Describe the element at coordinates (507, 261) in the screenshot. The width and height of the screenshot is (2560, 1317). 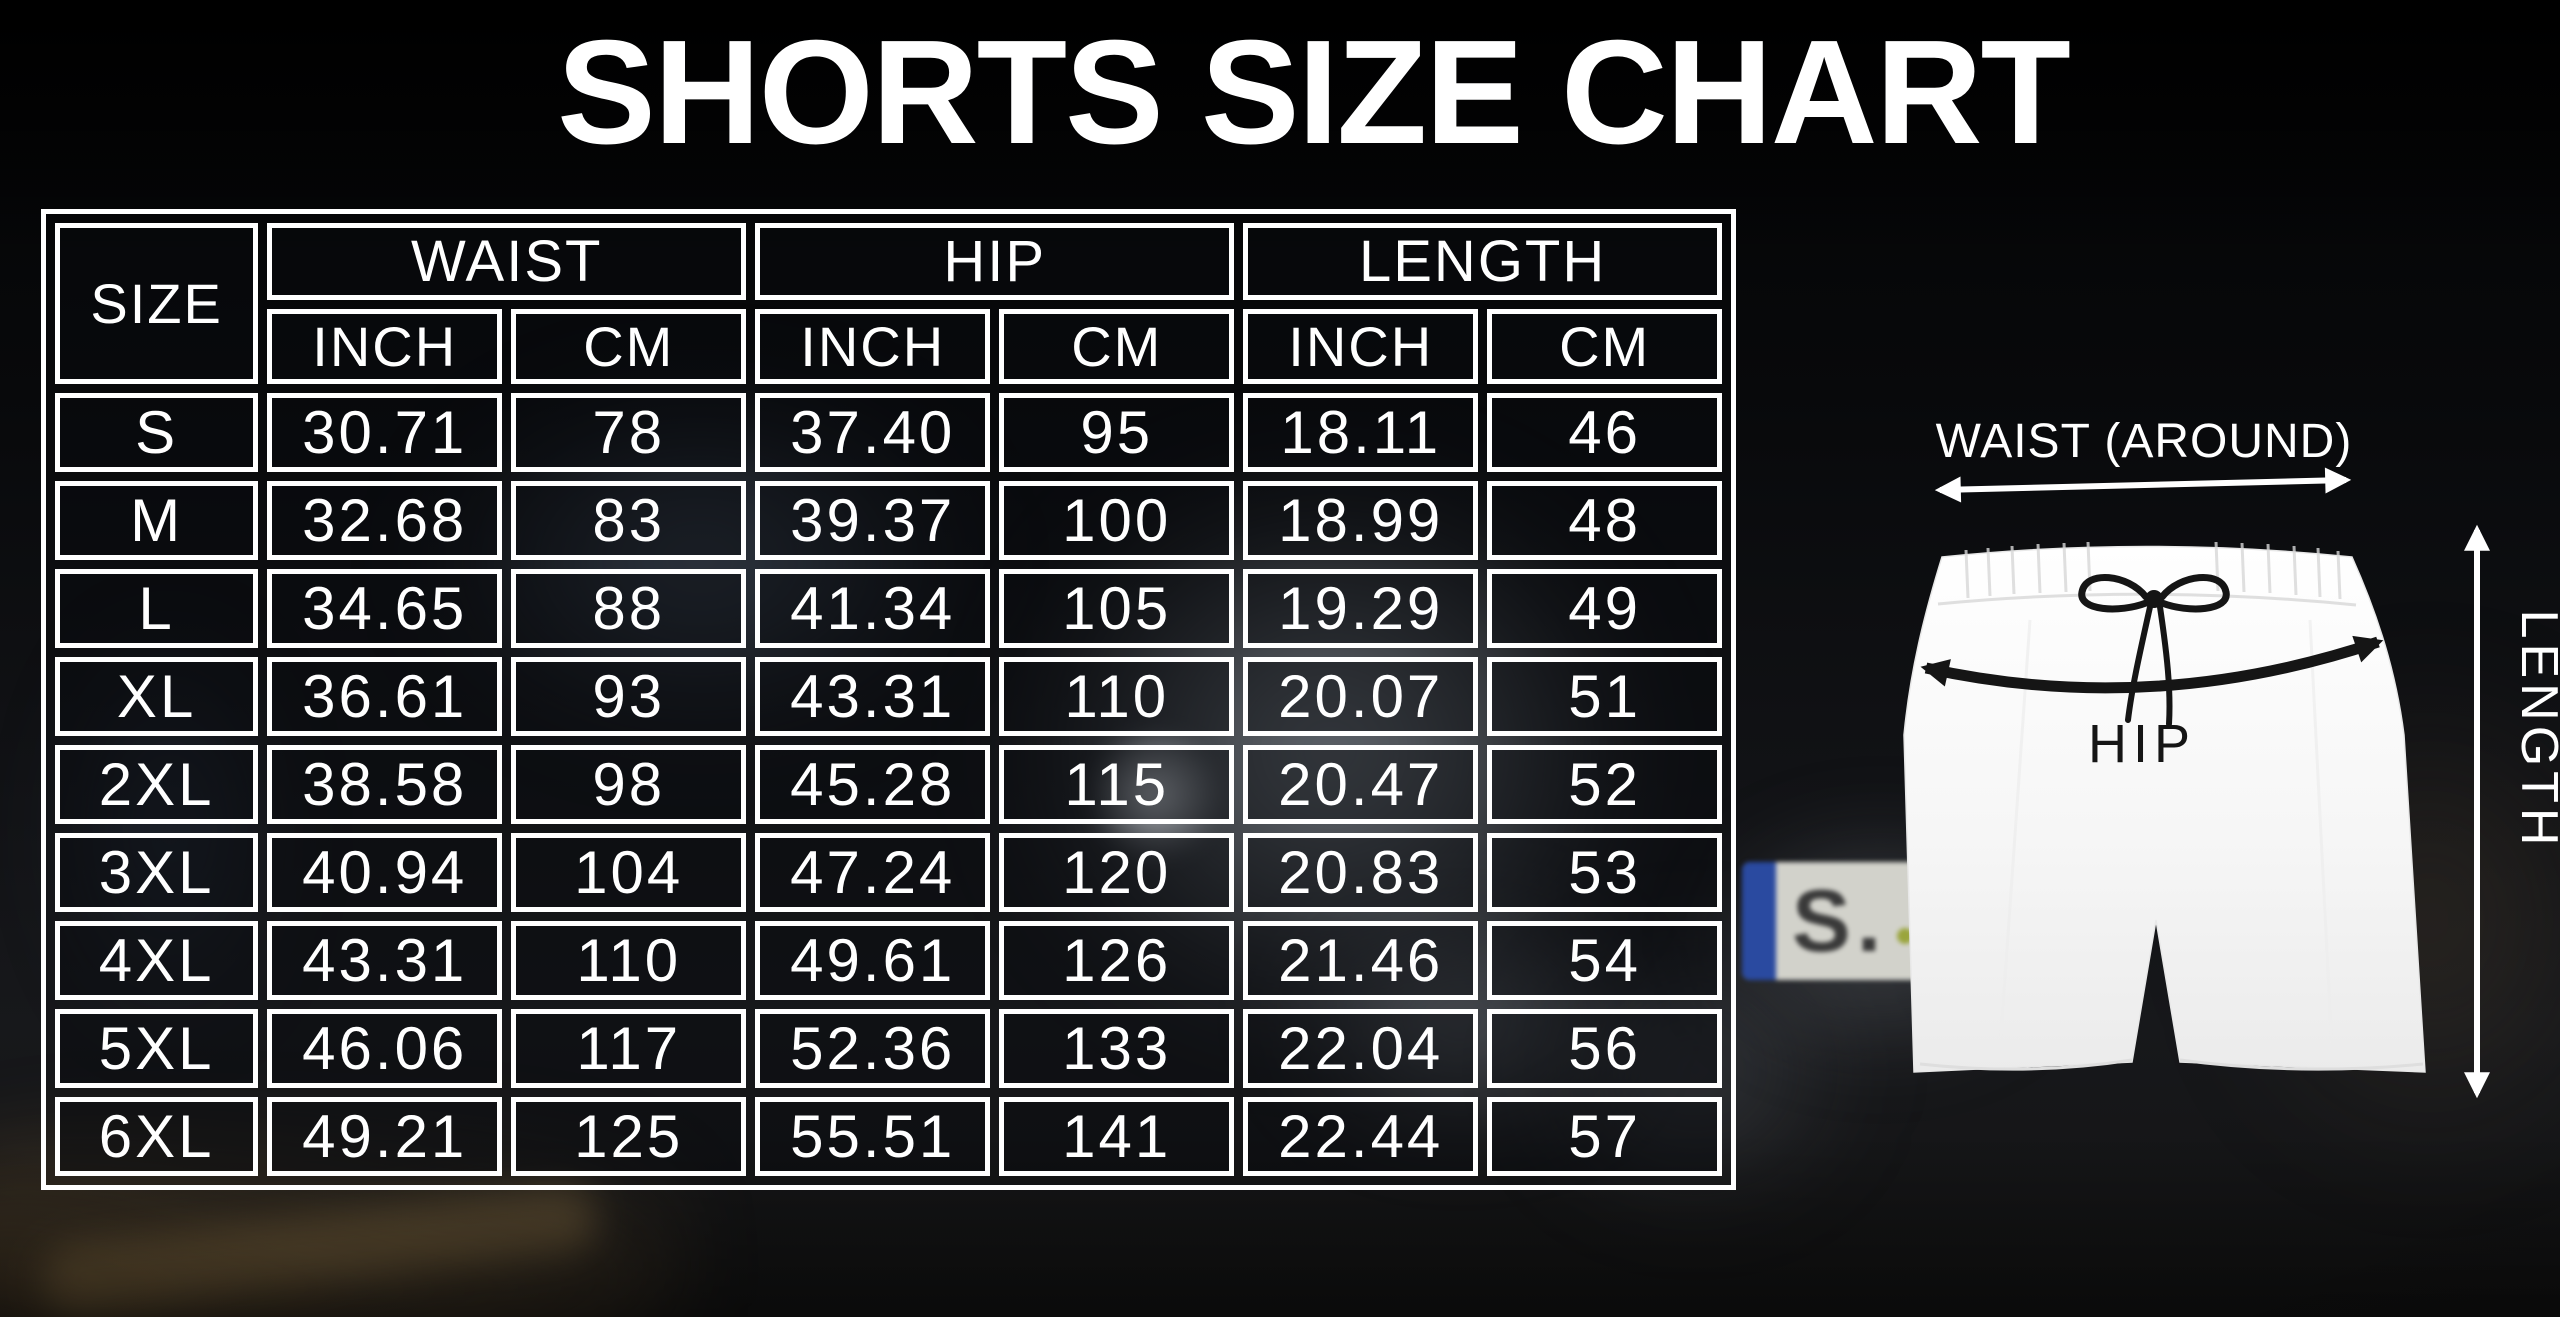
I see `header-waist: WAIST` at that location.